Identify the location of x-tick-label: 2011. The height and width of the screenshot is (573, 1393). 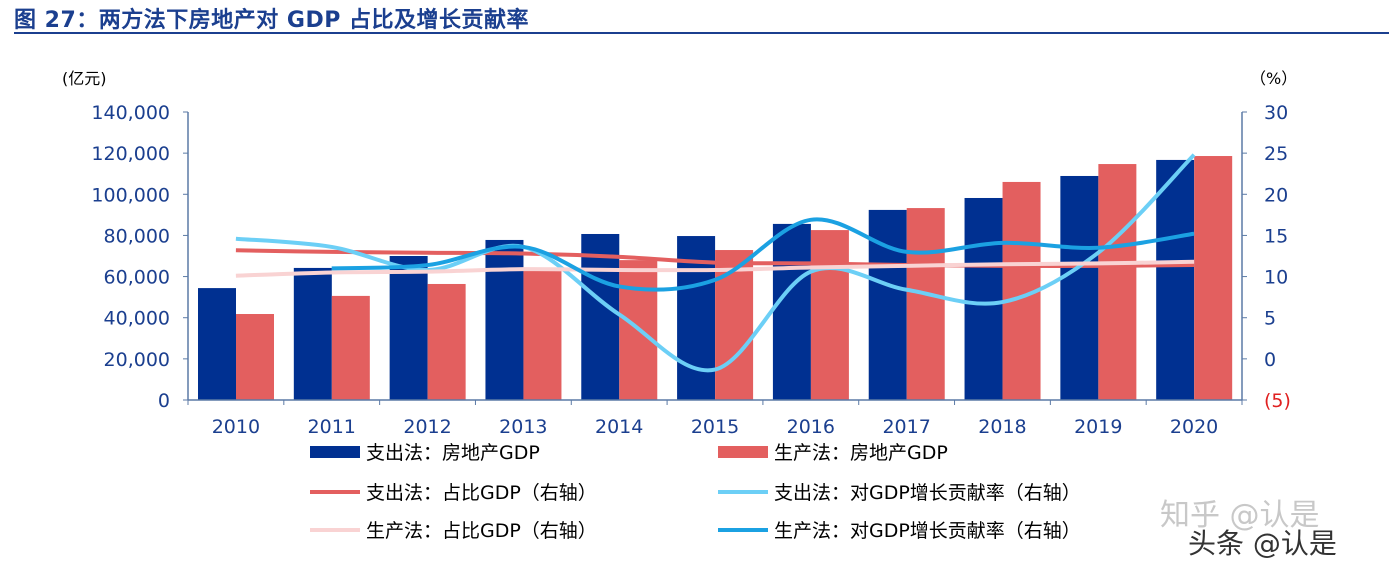
(332, 427).